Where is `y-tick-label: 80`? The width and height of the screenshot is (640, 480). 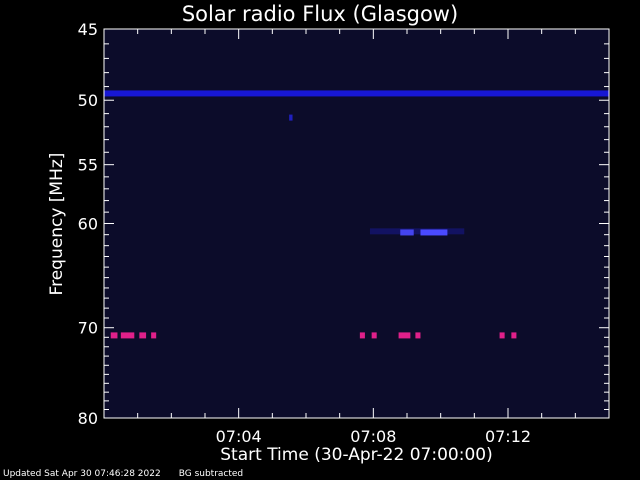
y-tick-label: 80 is located at coordinates (88, 418).